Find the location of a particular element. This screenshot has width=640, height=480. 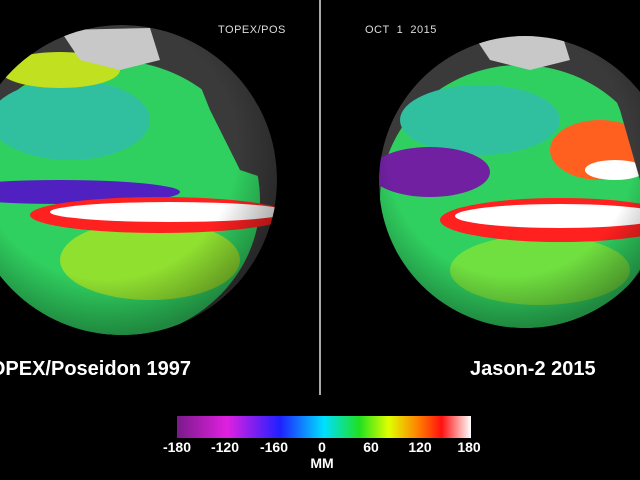

colorbar-tick: -160 is located at coordinates (274, 447).